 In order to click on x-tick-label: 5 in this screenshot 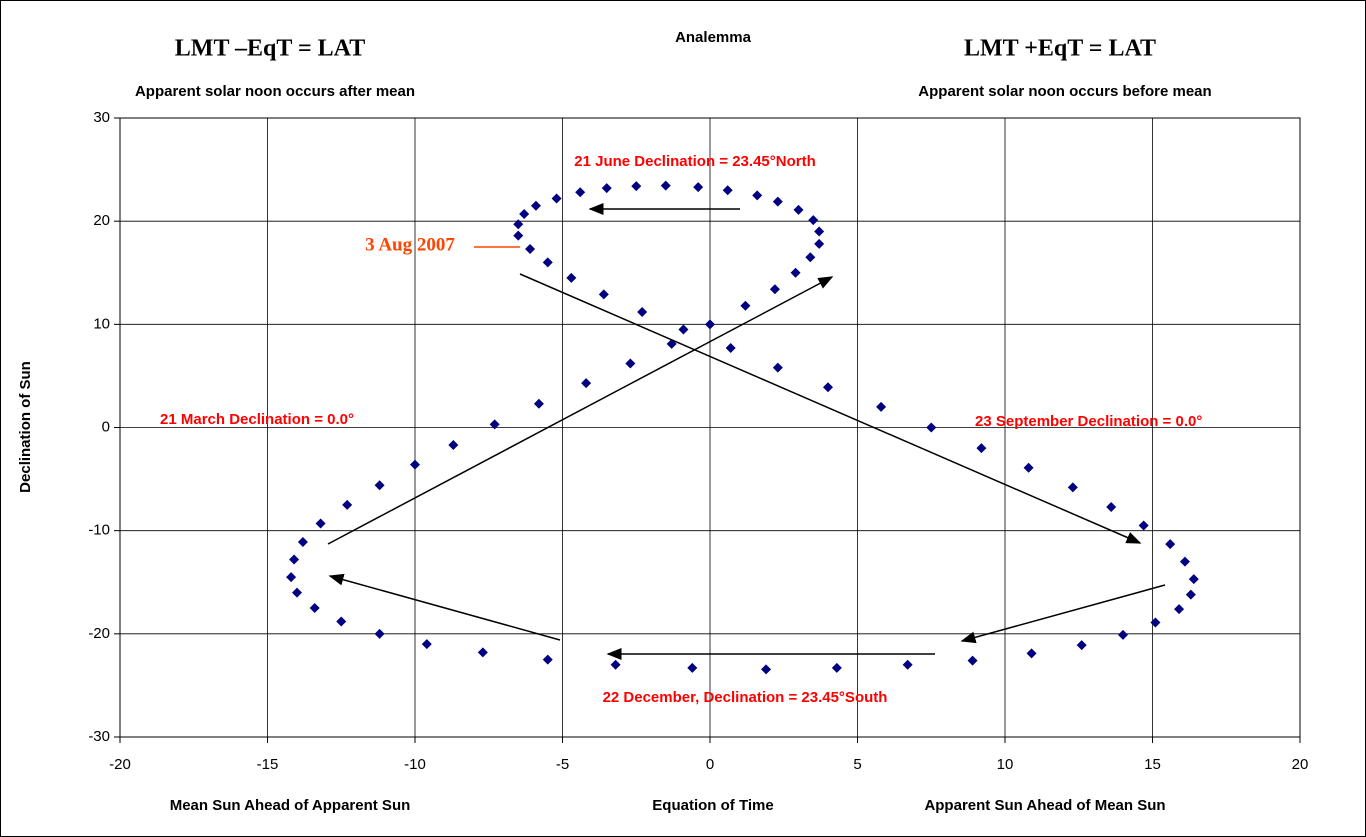, I will do `click(857, 764)`.